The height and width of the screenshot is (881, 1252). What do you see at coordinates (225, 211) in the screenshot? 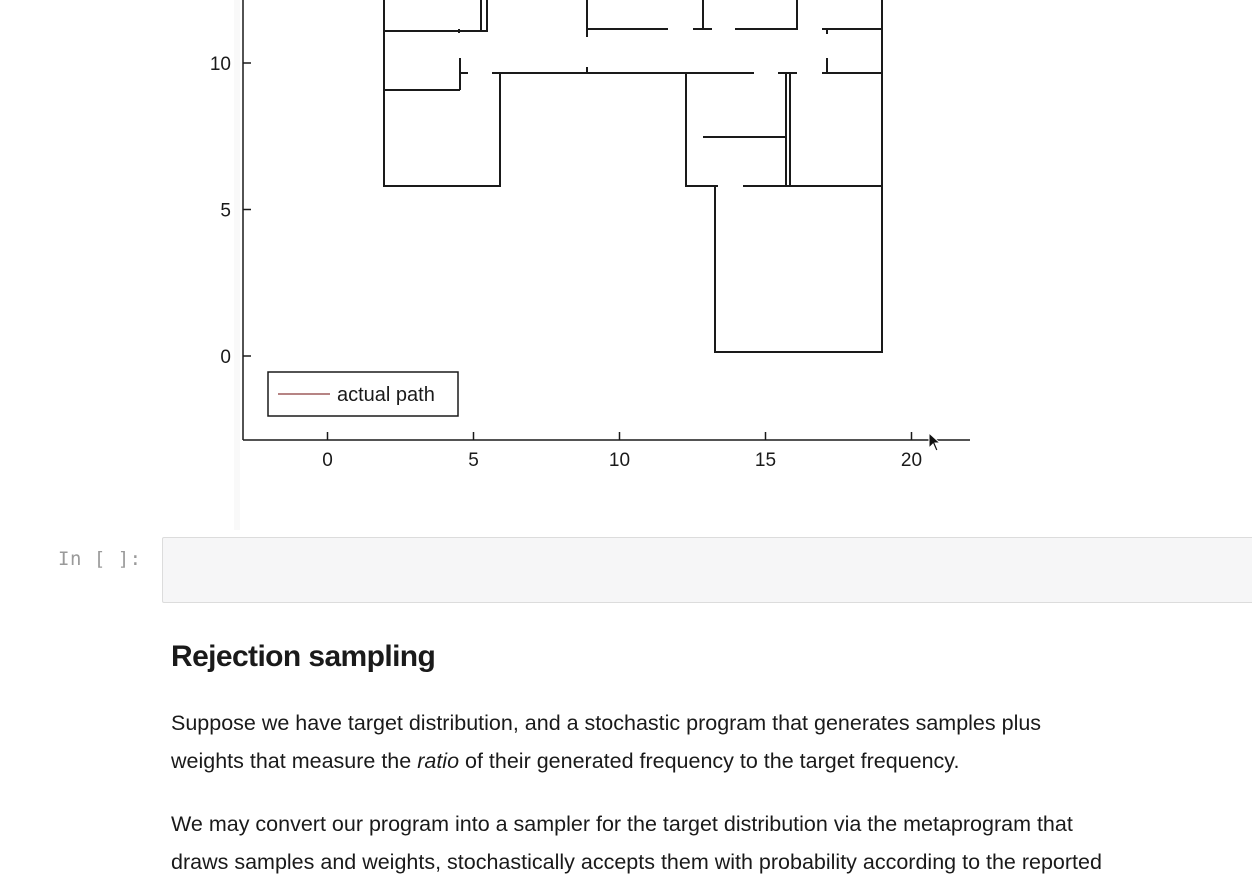
I see `y-tick-label-5: 5` at bounding box center [225, 211].